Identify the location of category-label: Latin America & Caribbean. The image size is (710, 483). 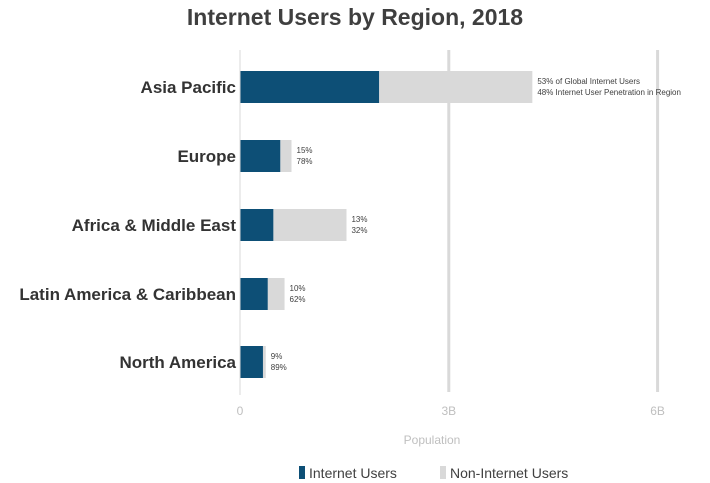
(127, 294).